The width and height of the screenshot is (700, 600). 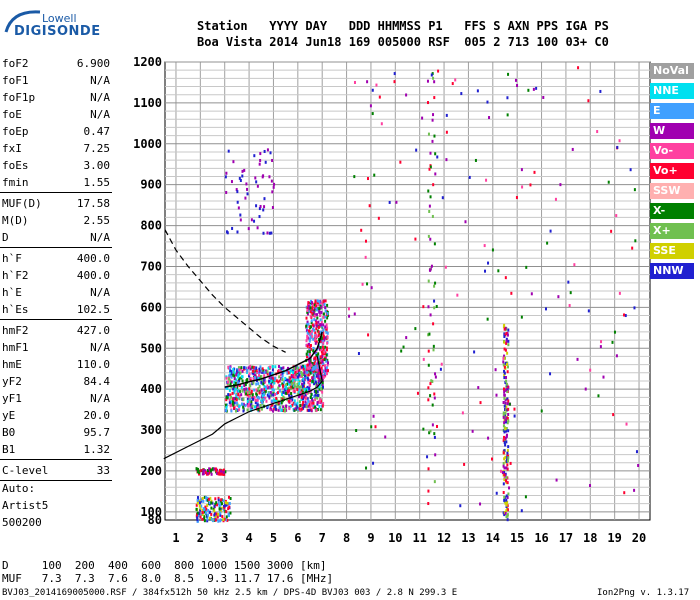 I want to click on param-row: MUF(D) 17.58, so click(x=56, y=203).